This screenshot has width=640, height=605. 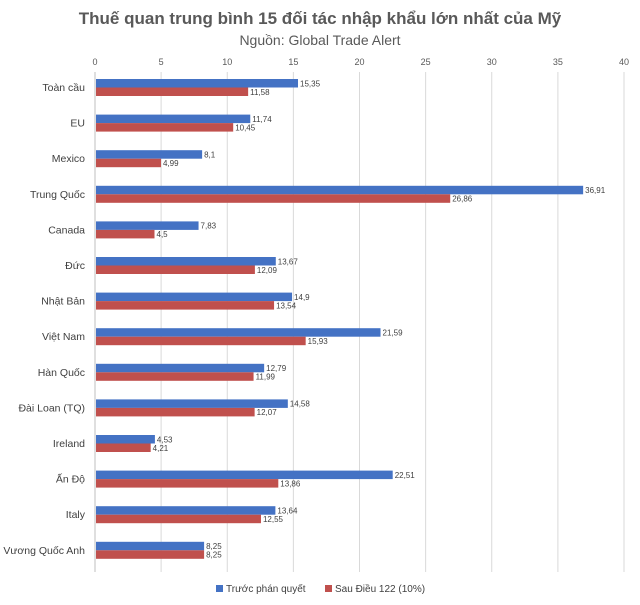 I want to click on category-label: Vương Quốc Anh, so click(x=44, y=551).